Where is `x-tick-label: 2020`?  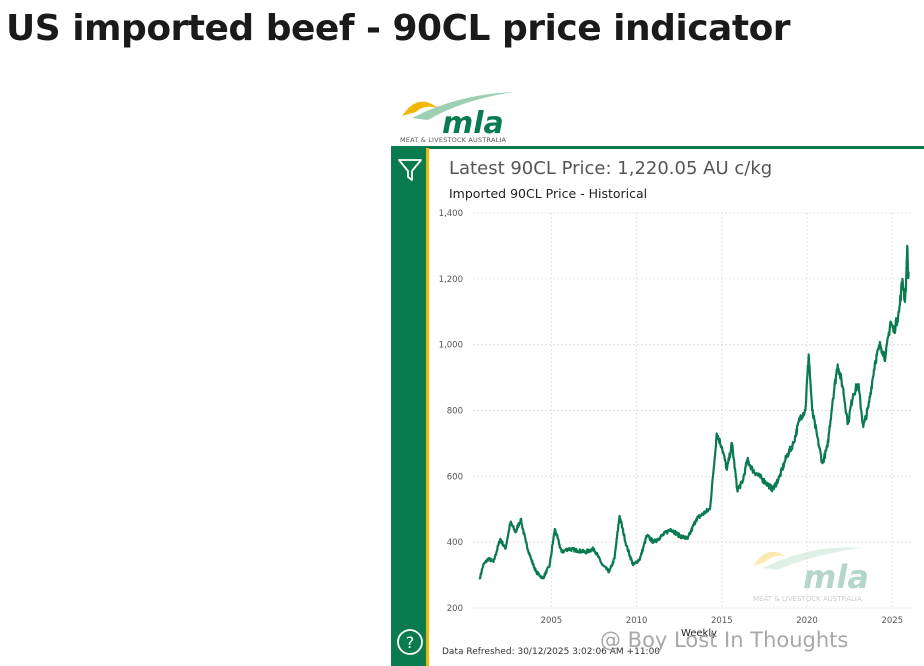
x-tick-label: 2020 is located at coordinates (807, 621).